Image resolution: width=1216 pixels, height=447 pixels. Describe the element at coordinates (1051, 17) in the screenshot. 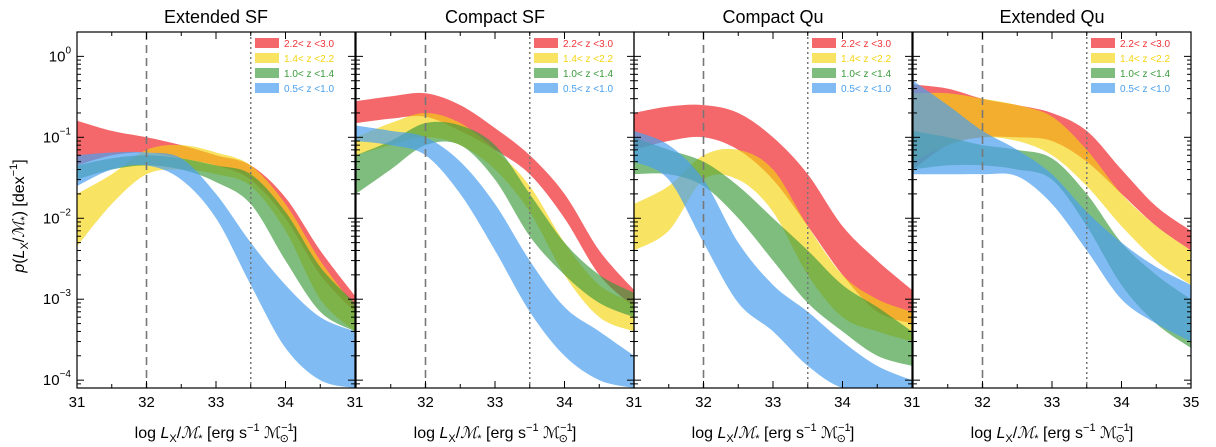

I see `panel-title: Extended Qu` at that location.